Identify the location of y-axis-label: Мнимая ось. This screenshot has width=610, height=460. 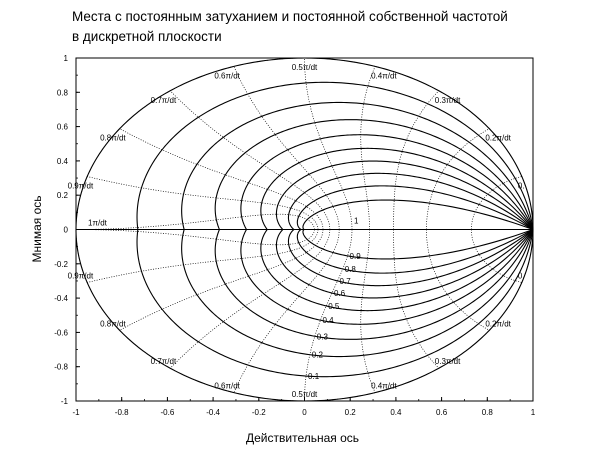
(37, 229).